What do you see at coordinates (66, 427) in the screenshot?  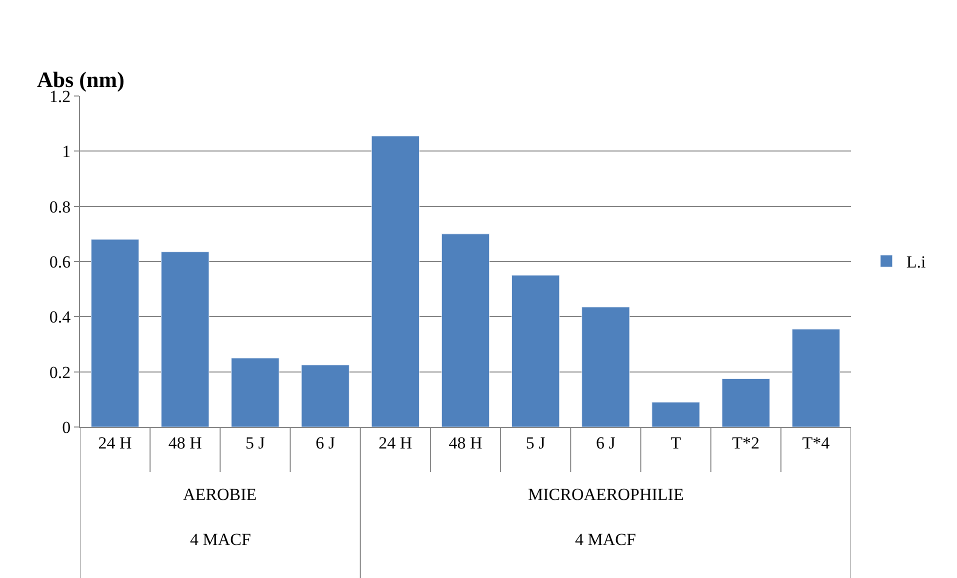 I see `y-tick-label: 0` at bounding box center [66, 427].